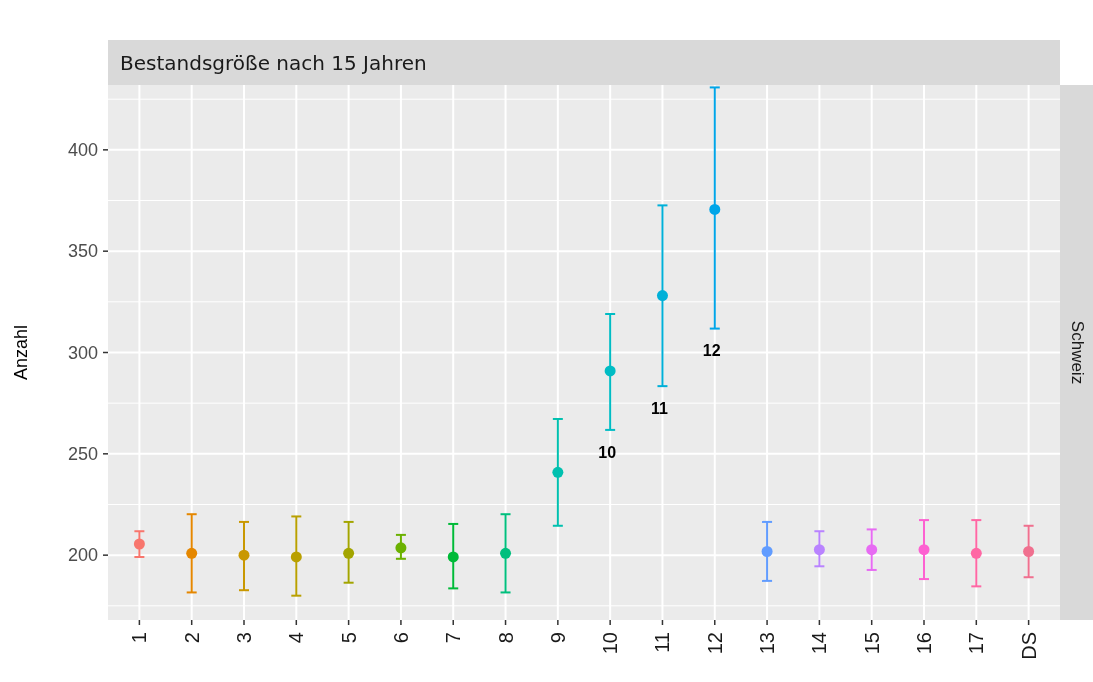 The image size is (1093, 682). Describe the element at coordinates (348, 638) in the screenshot. I see `x-tick-label: 5` at that location.